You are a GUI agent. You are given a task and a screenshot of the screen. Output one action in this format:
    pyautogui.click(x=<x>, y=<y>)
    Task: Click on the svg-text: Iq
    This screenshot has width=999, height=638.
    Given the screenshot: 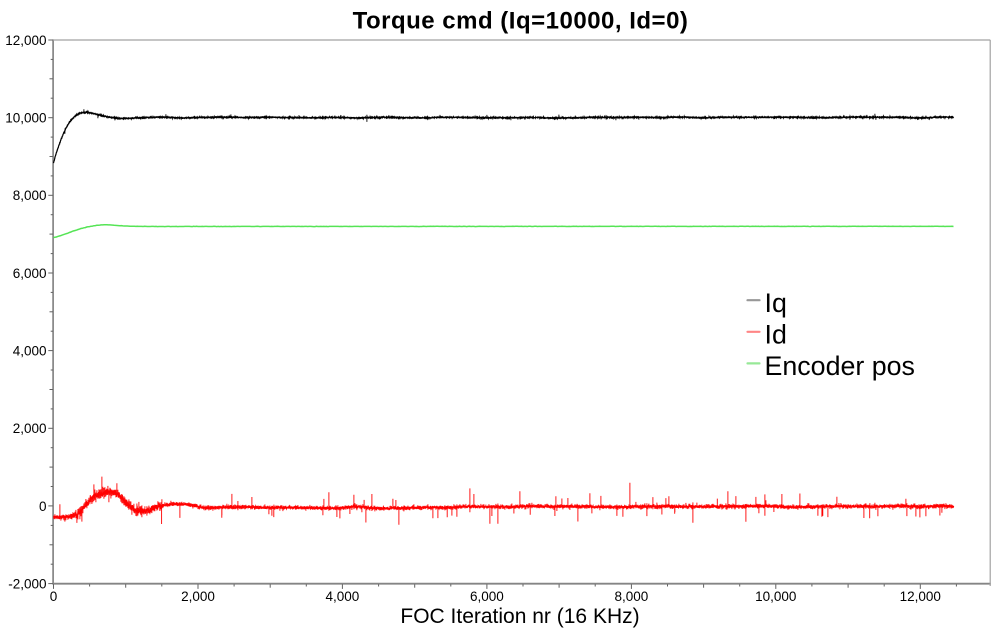 What is the action you would take?
    pyautogui.click(x=776, y=303)
    